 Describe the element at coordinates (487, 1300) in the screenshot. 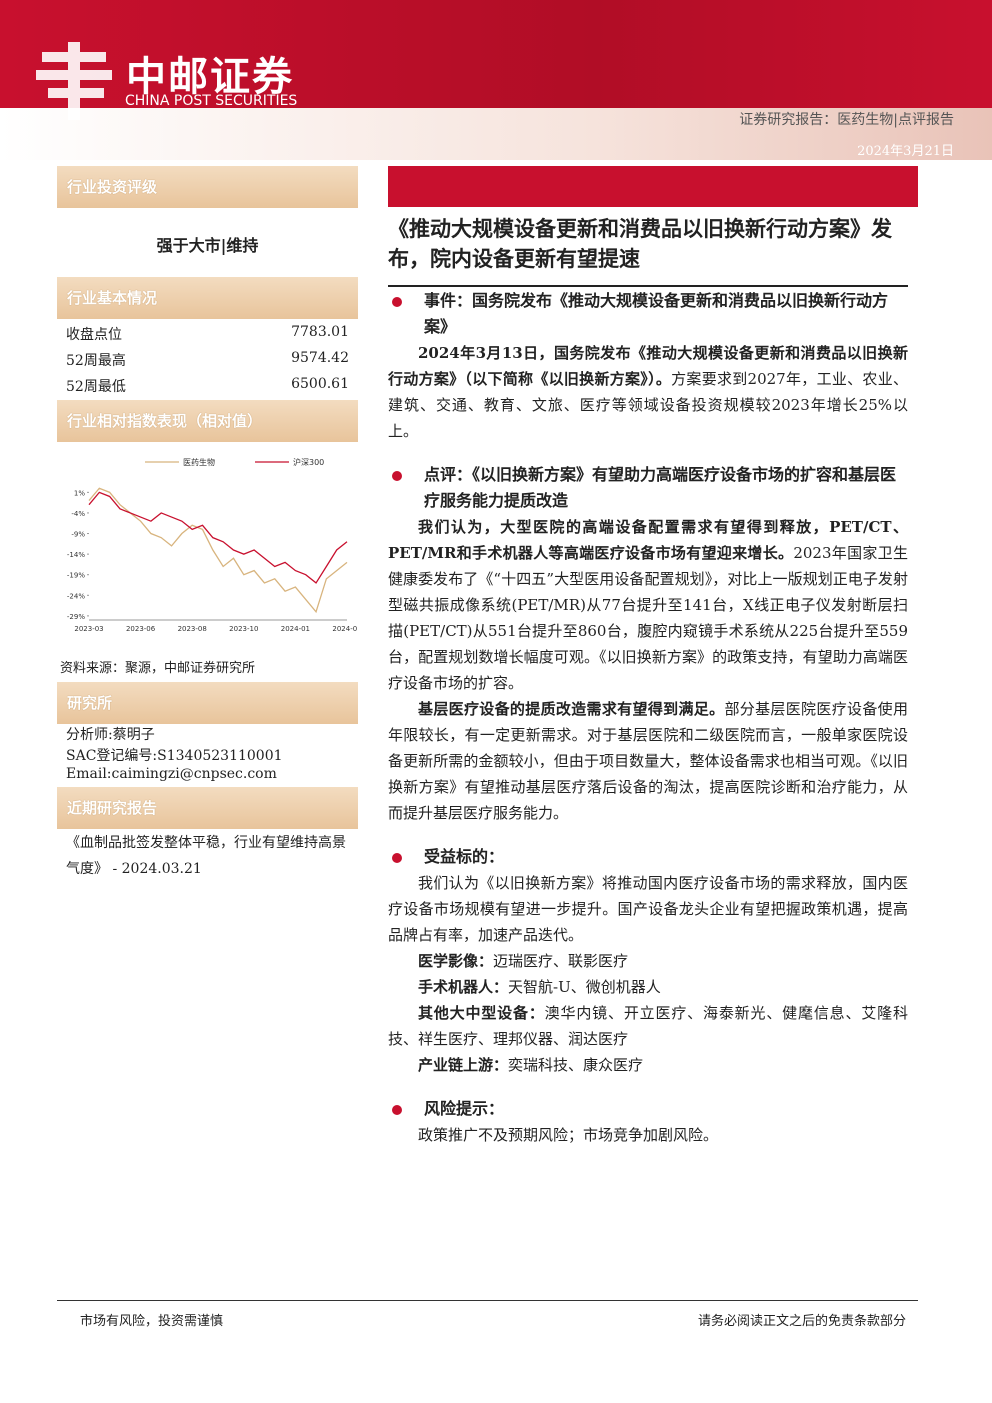

I see `footer-rule` at that location.